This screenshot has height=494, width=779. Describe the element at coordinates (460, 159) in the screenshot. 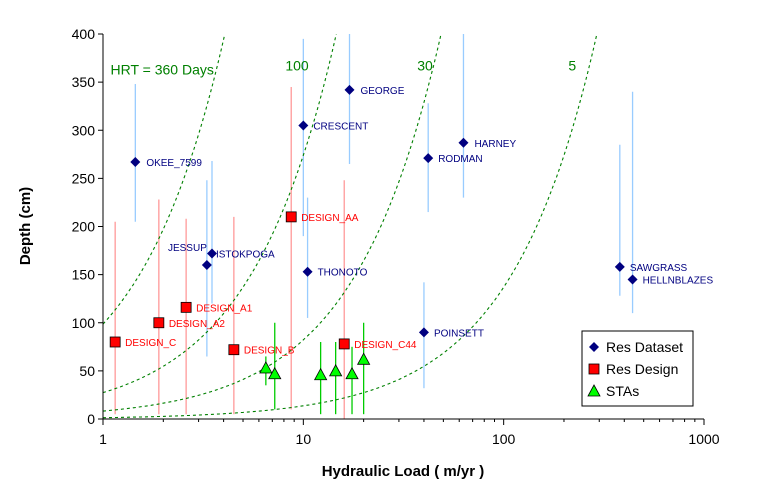

I see `point-label: RODMAN` at that location.